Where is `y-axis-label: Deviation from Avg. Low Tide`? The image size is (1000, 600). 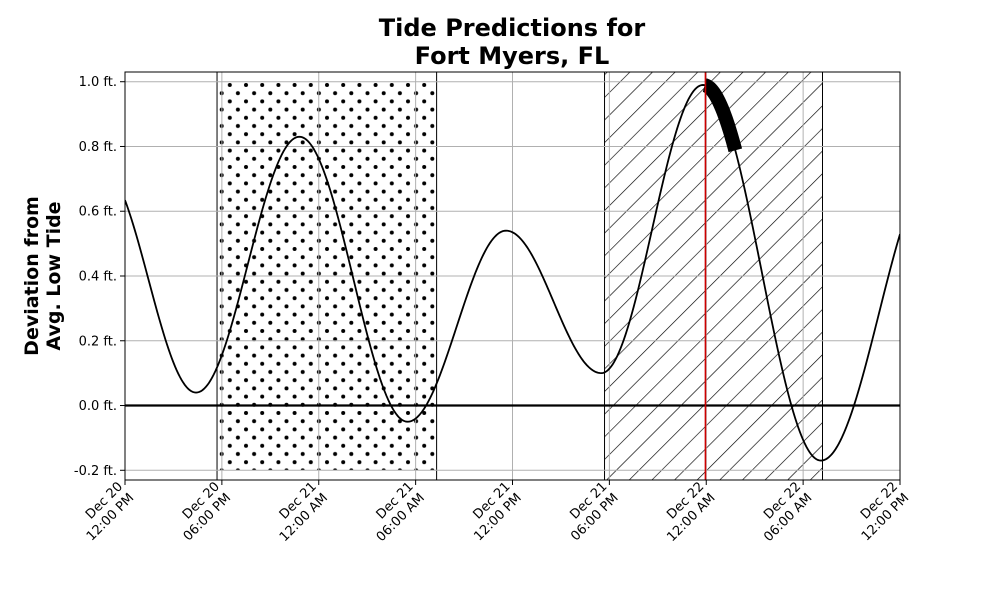 y-axis-label: Deviation from Avg. Low Tide is located at coordinates (43, 276).